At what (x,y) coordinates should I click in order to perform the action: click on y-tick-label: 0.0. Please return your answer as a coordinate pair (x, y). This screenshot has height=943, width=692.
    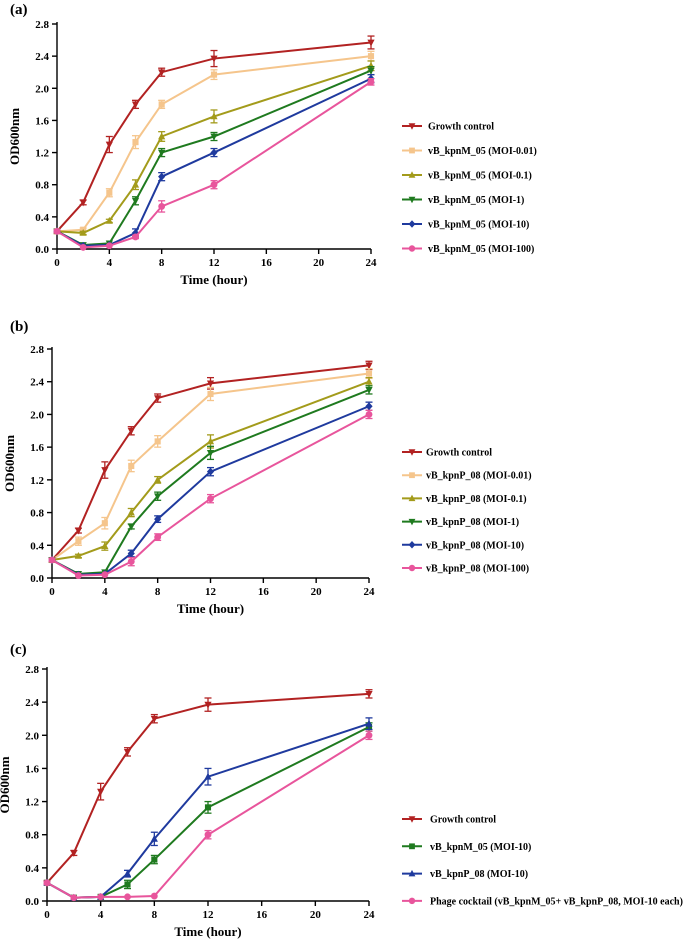
    Looking at the image, I should click on (42, 250).